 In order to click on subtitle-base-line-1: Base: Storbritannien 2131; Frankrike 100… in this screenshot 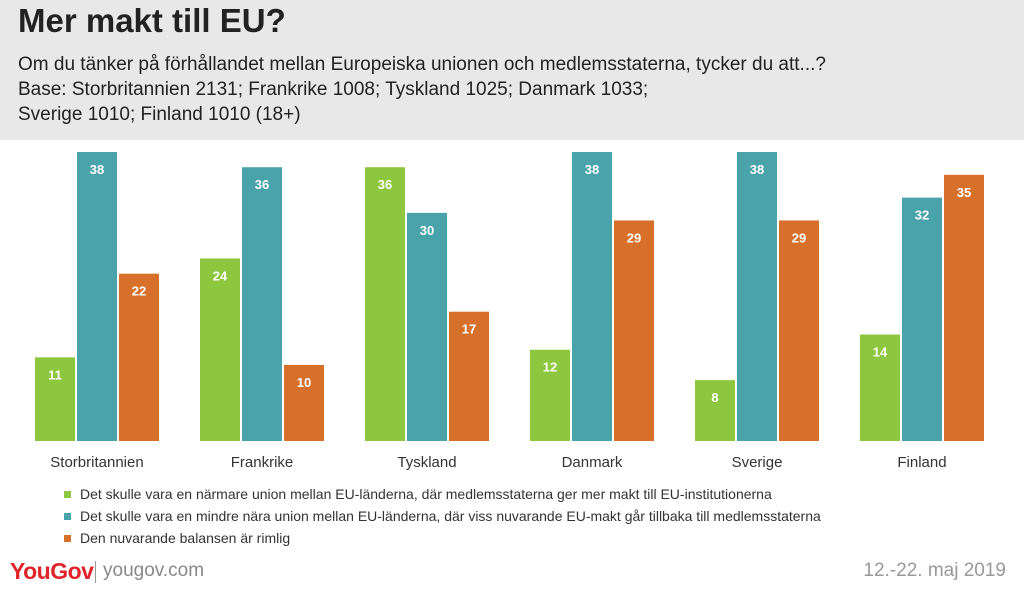, I will do `click(333, 89)`.